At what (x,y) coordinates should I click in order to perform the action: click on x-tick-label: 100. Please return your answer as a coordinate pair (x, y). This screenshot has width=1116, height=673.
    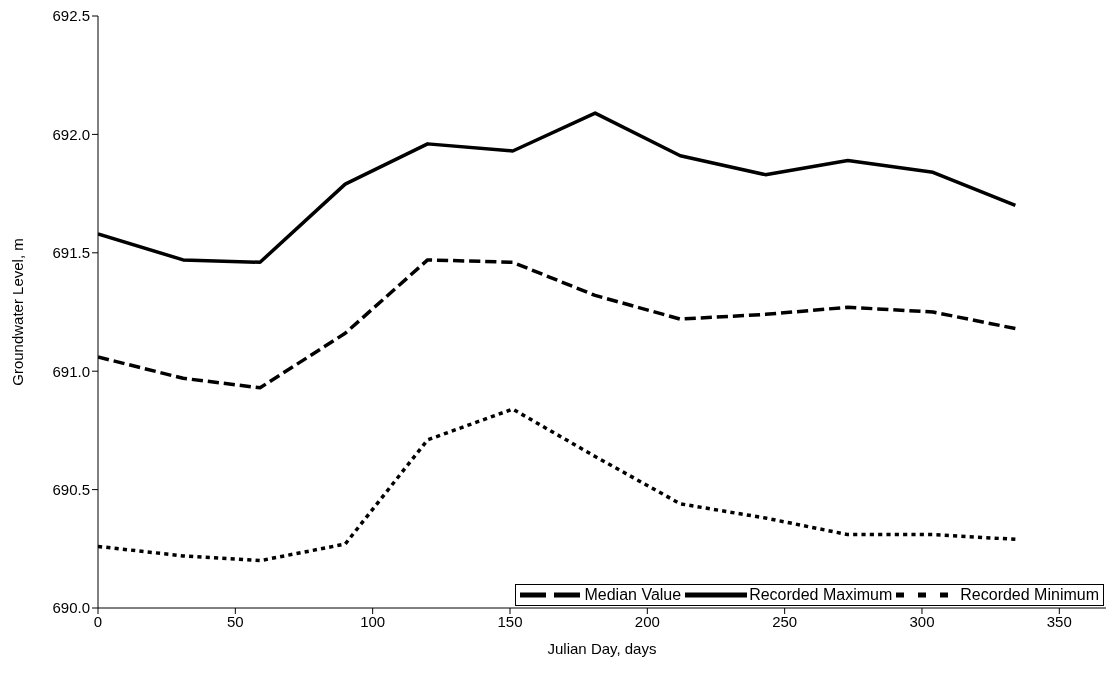
    Looking at the image, I should click on (373, 621).